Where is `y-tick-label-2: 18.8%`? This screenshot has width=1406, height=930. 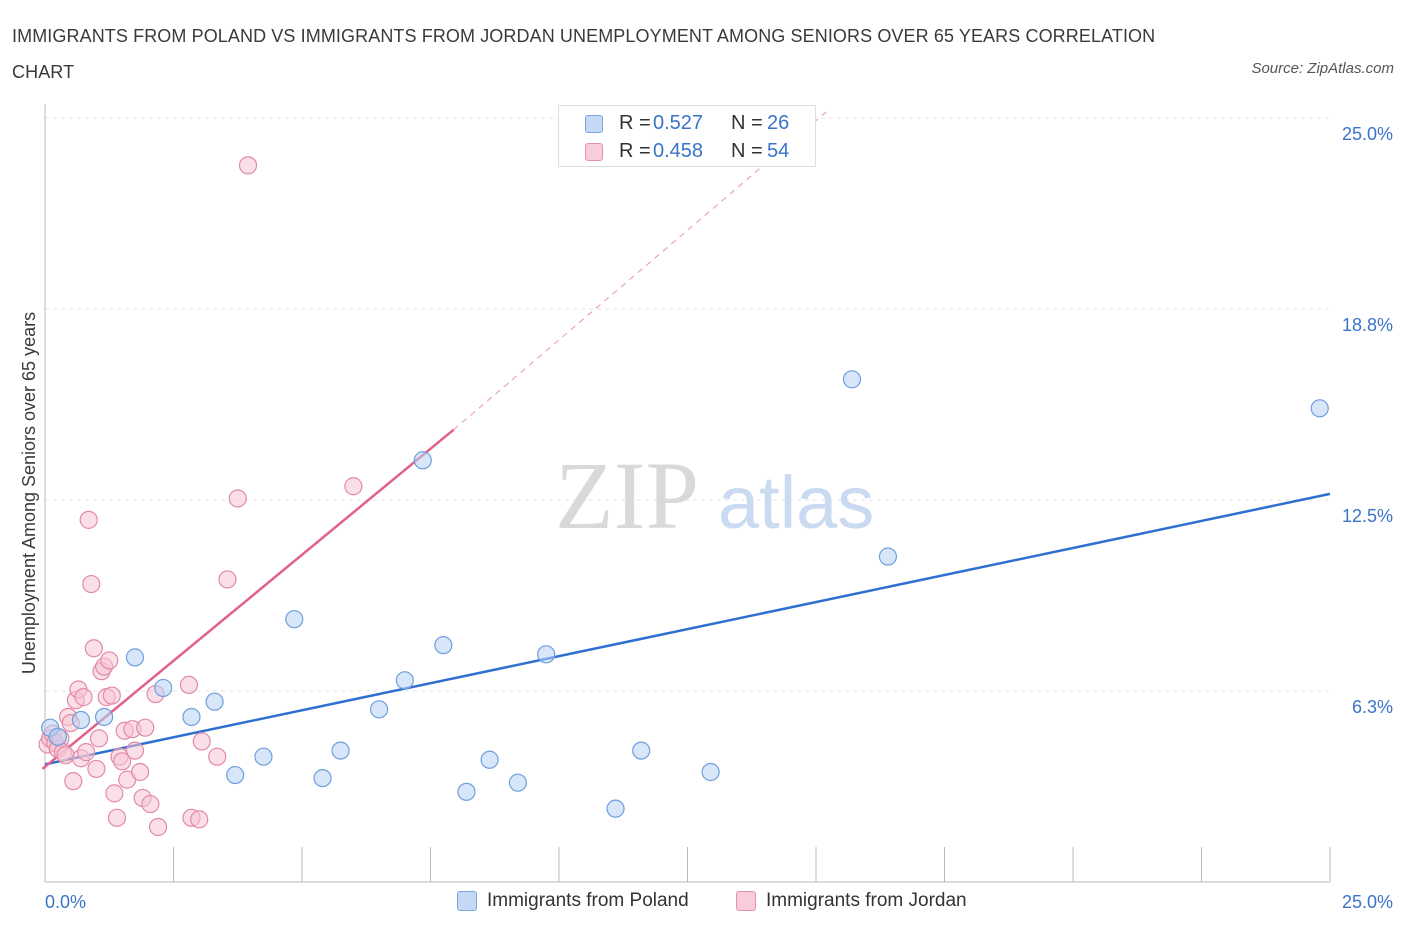 y-tick-label-2: 18.8% is located at coordinates (1367, 325).